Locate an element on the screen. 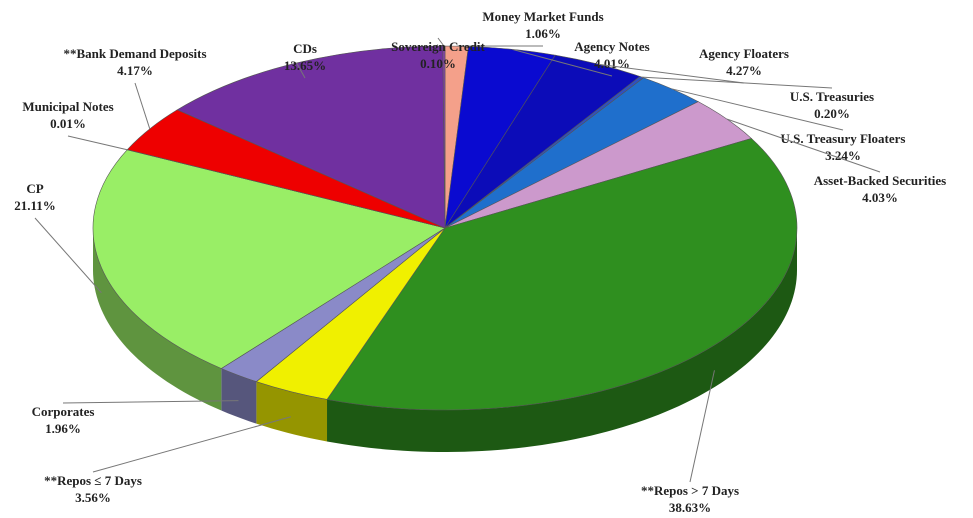 The height and width of the screenshot is (518, 973). slice-value-label: 3.56% is located at coordinates (93, 497).